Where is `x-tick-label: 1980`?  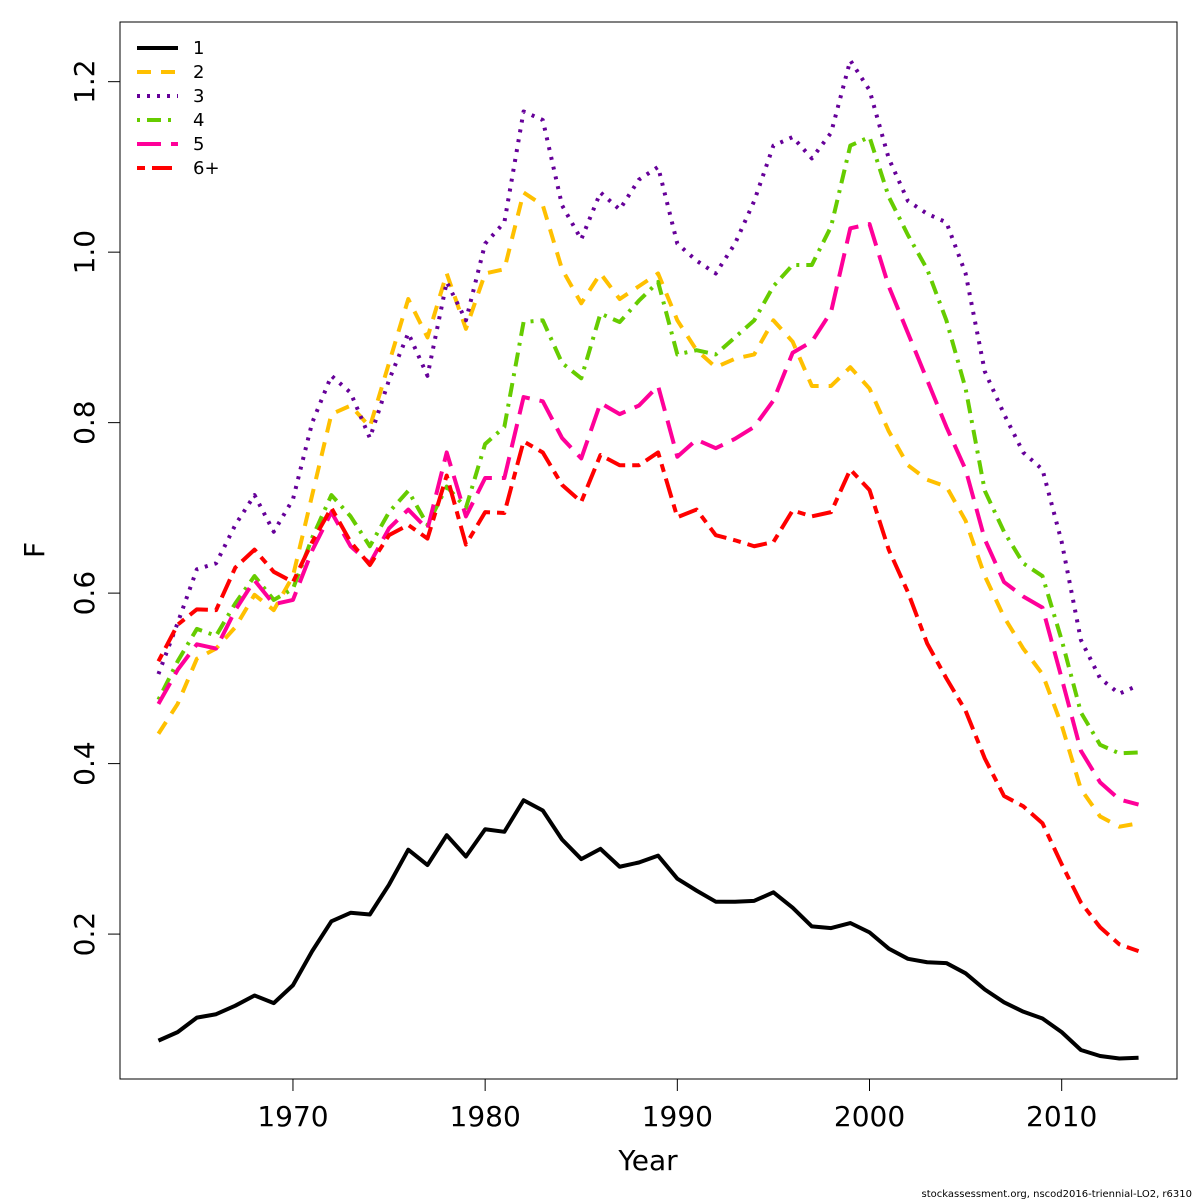
x-tick-label: 1980 is located at coordinates (485, 1116).